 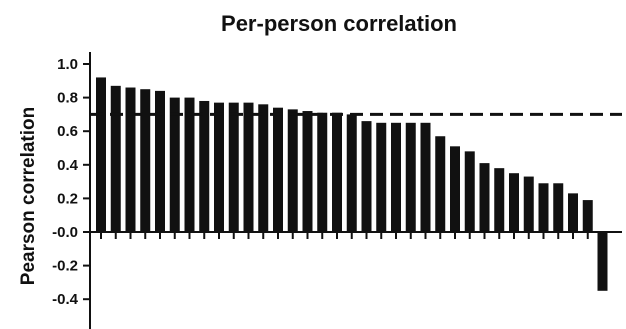 I want to click on y-tick-labels: 1.0 0.8 0.6 0.4 0.2 -0.0 -0.2 -0.4, so click(x=65, y=182).